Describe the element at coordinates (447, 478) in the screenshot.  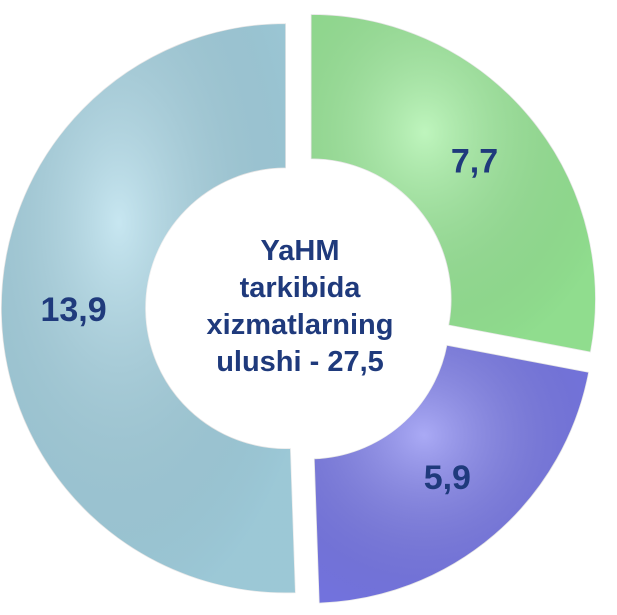
I see `value-label: 5,9` at that location.